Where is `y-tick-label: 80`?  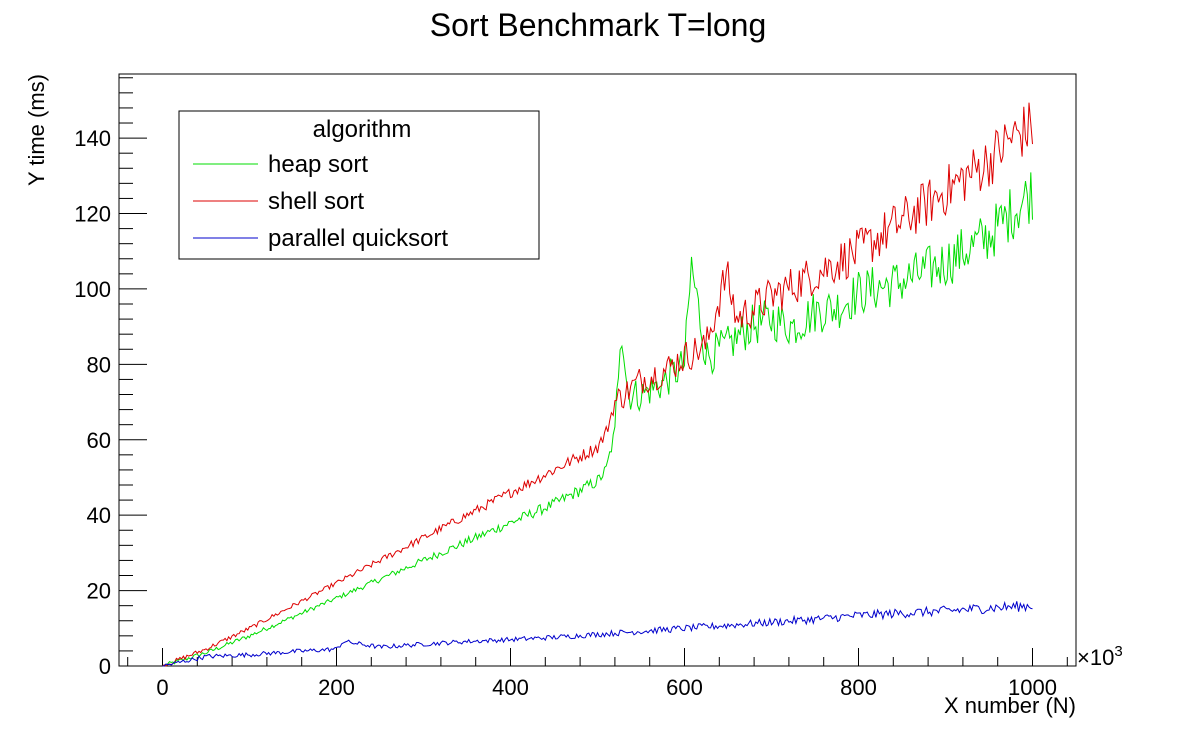
y-tick-label: 80 is located at coordinates (99, 364).